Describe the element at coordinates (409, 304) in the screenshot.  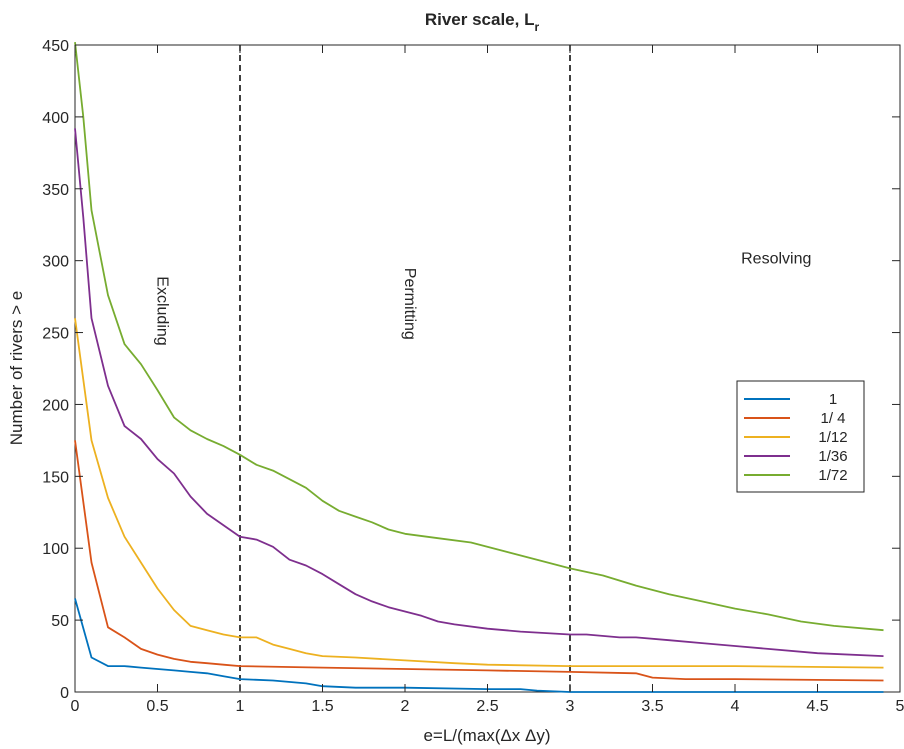
I see `region-label: Permitting` at that location.